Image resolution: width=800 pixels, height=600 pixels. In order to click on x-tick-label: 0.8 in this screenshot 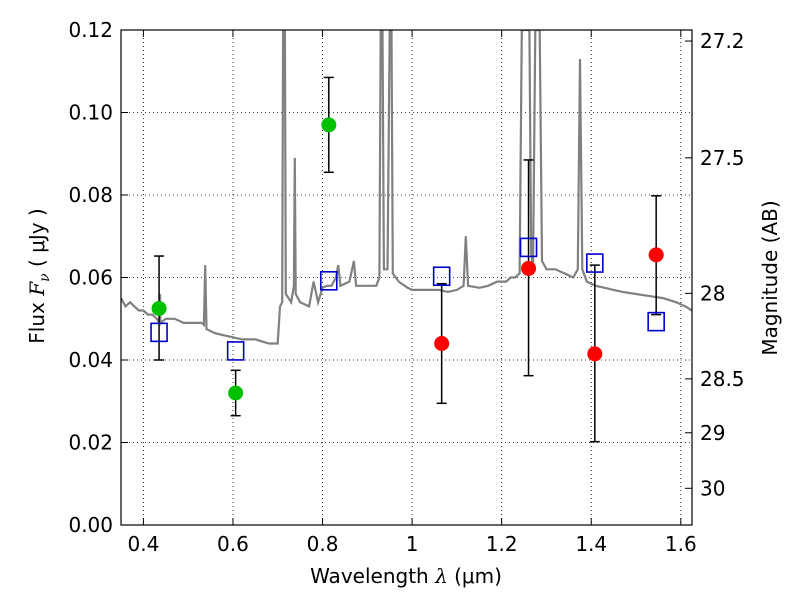, I will do `click(323, 544)`.